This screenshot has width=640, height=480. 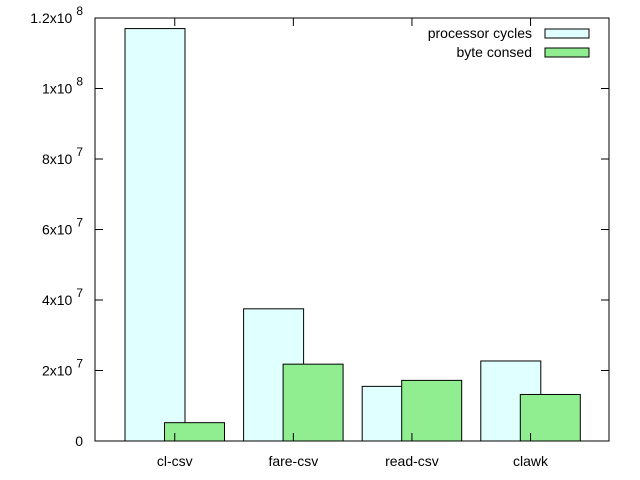 I want to click on y-tick-label: 6x10 7, so click(x=62, y=227).